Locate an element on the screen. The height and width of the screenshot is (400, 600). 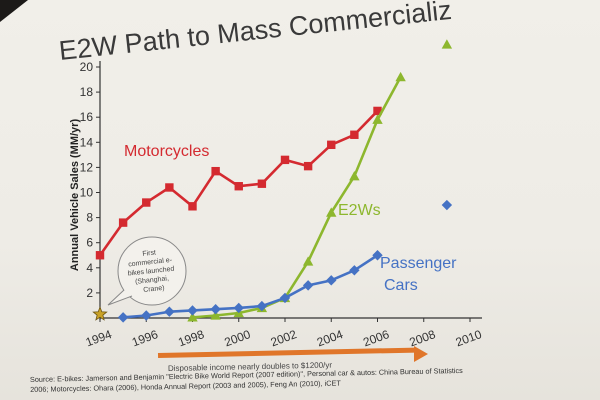
y-tick-label: 12 is located at coordinates (87, 167).